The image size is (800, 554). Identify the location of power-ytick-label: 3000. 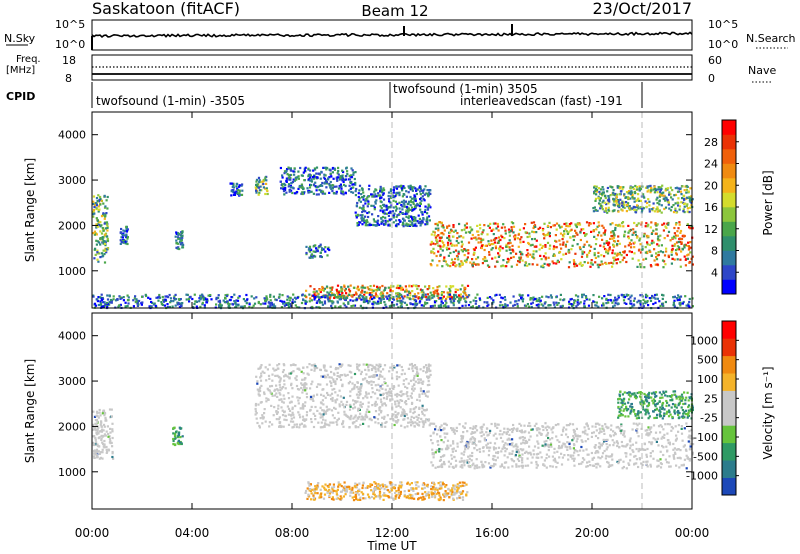
(72, 180).